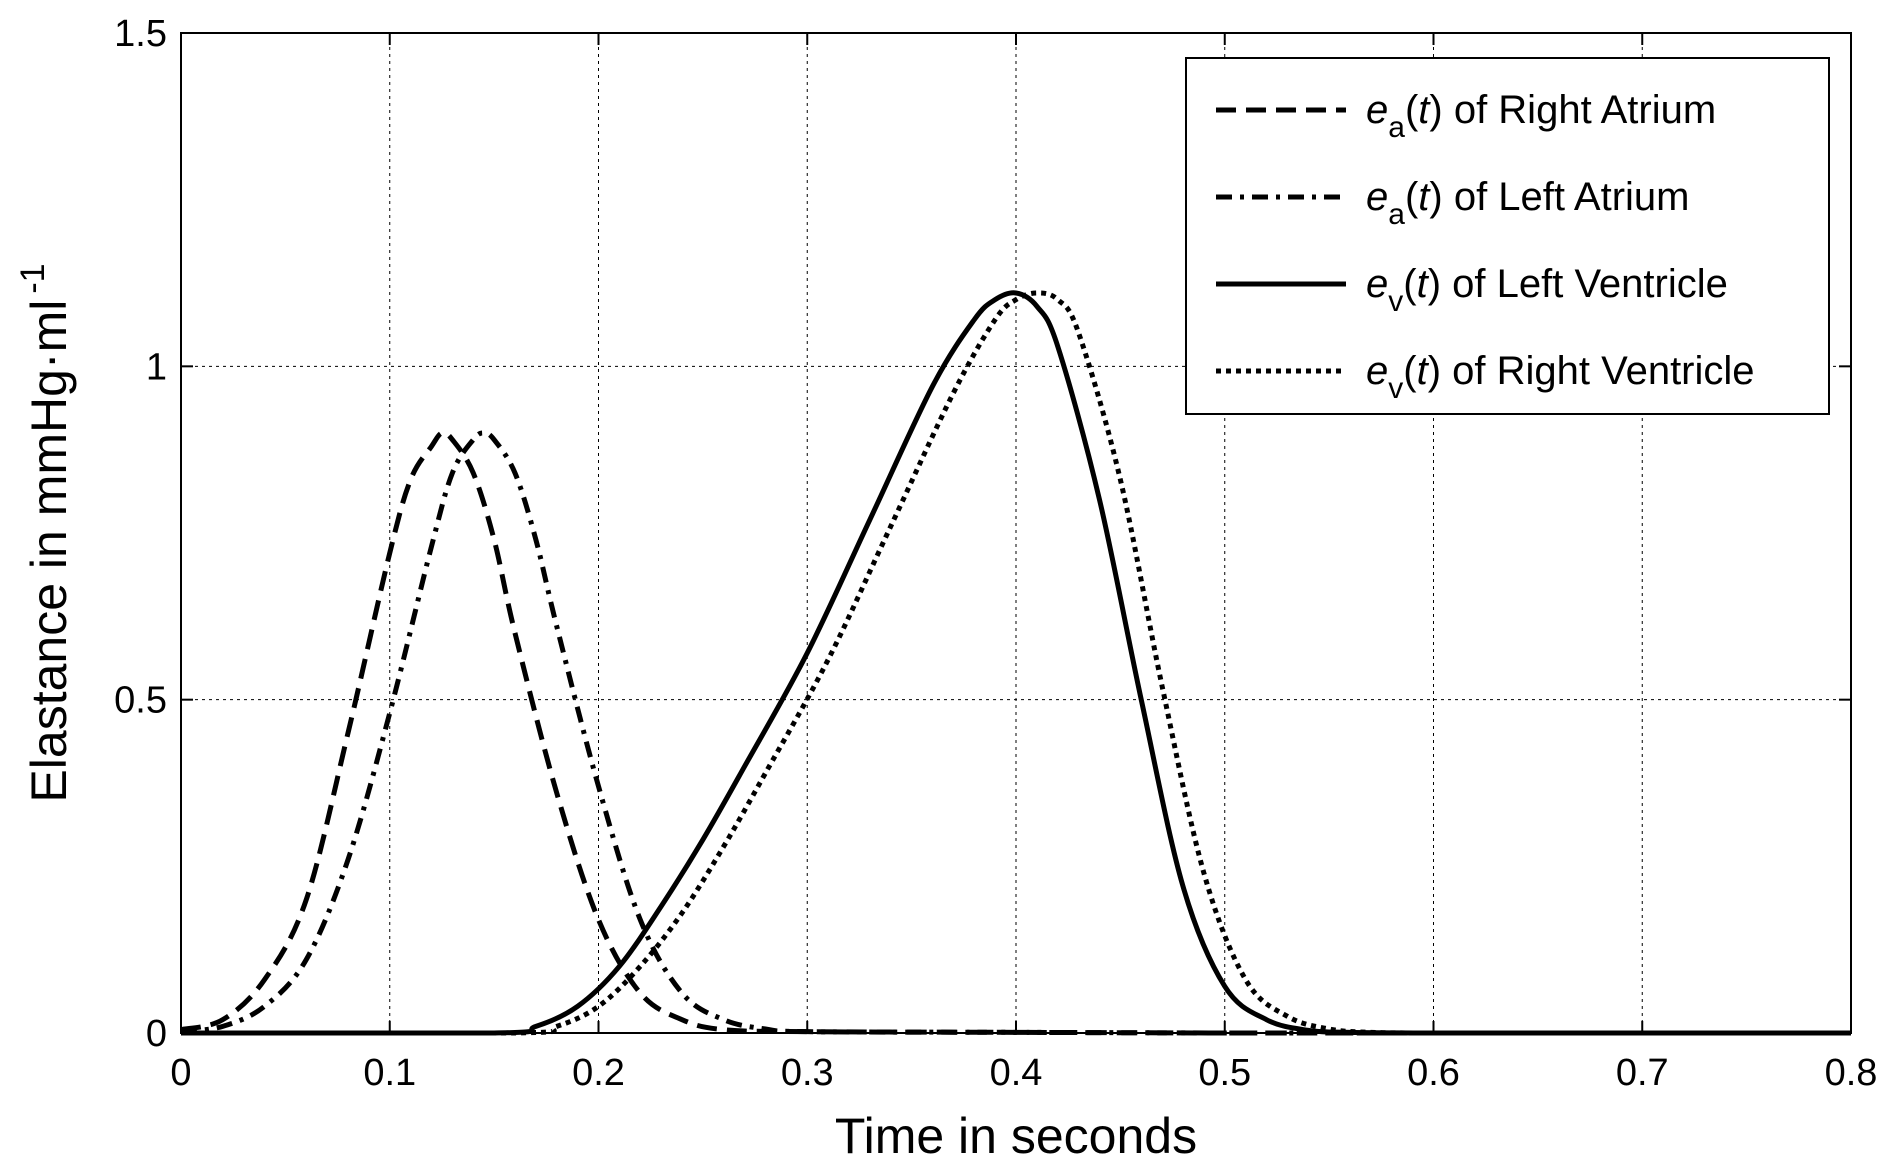 The width and height of the screenshot is (1881, 1174). I want to click on x-tick-label: 0.6, so click(1433, 1073).